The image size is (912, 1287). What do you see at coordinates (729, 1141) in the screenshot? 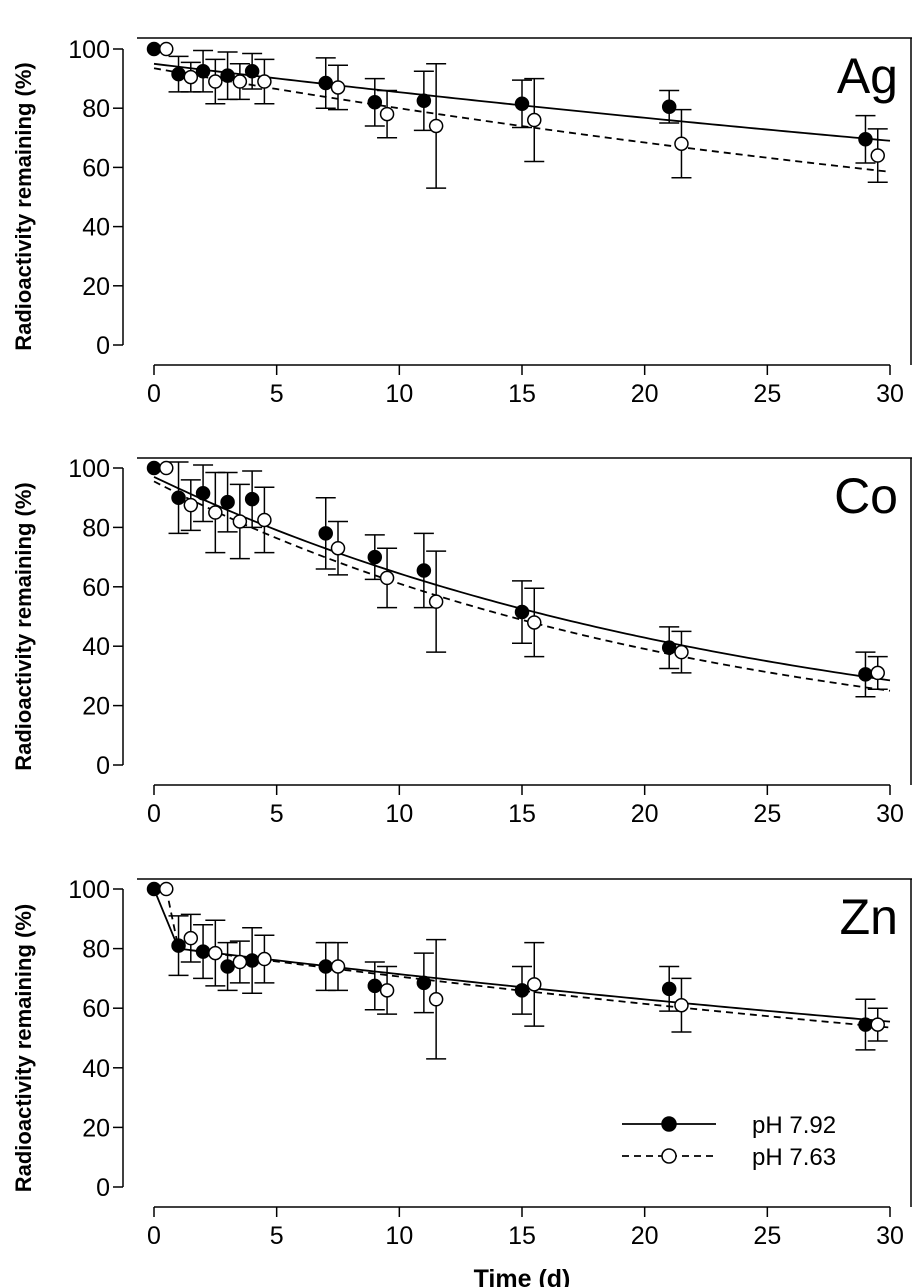
I see `legend: pH 7.92 pH 7.63` at bounding box center [729, 1141].